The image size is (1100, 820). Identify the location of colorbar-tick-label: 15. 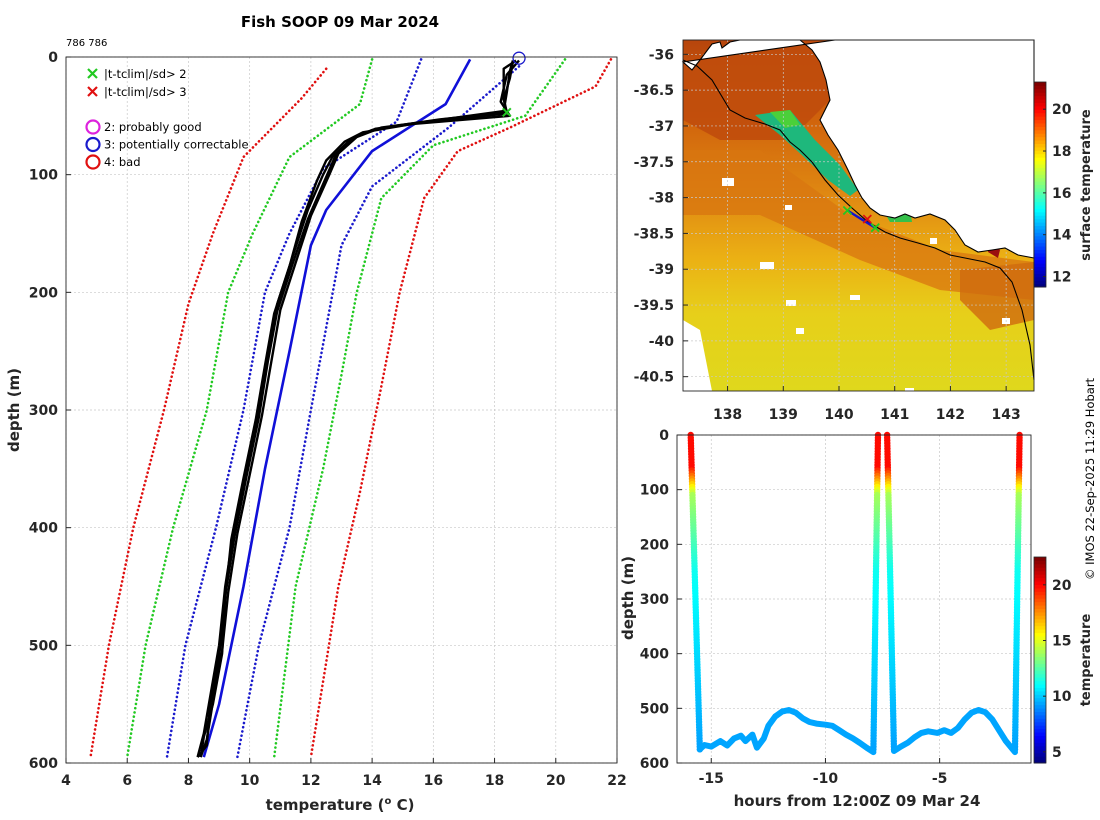
(1061, 642).